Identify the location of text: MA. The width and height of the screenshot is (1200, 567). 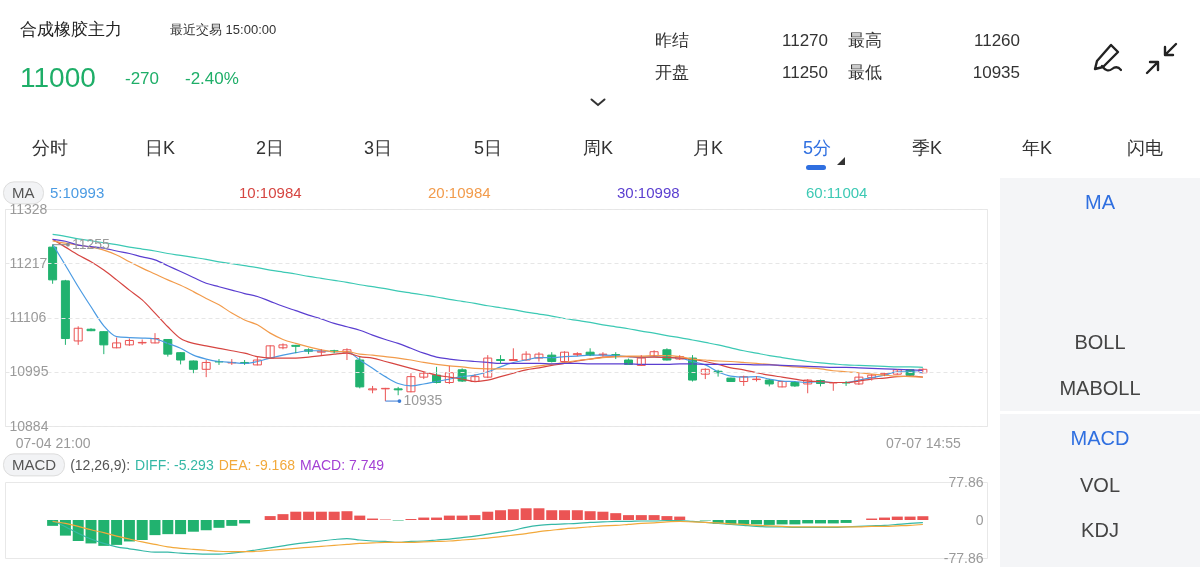
(1100, 202).